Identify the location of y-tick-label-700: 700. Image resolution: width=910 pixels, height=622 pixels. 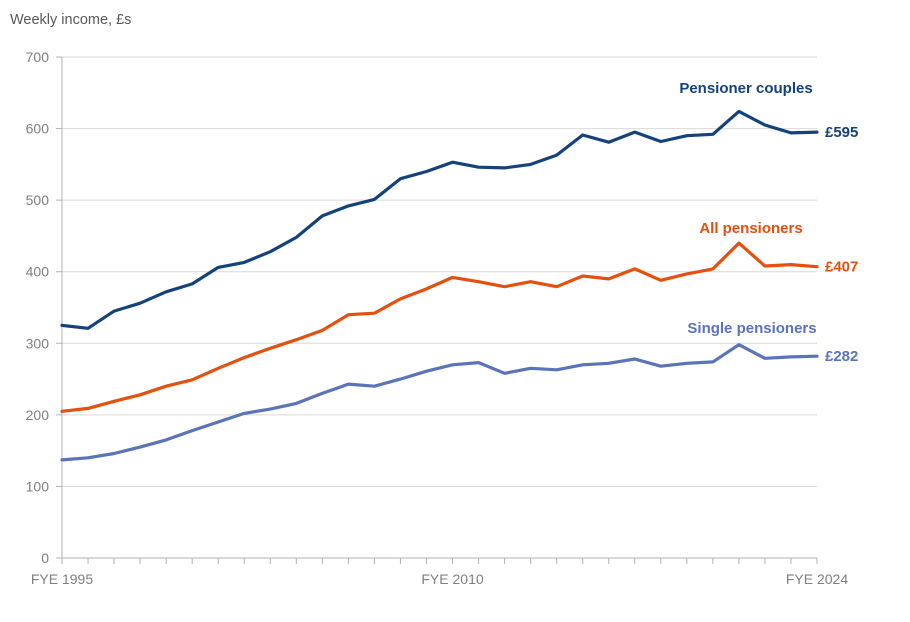
(38, 57).